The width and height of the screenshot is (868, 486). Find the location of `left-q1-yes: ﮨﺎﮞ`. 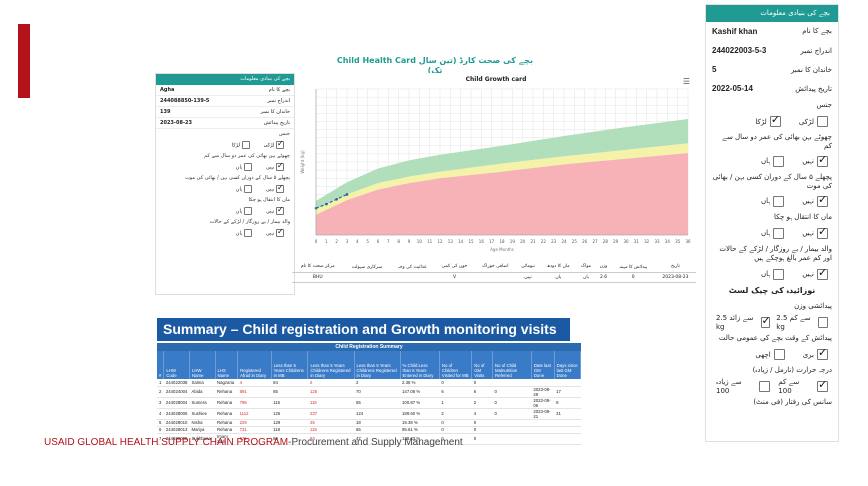

left-q1-yes: ﮨﺎﮞ is located at coordinates (244, 167).